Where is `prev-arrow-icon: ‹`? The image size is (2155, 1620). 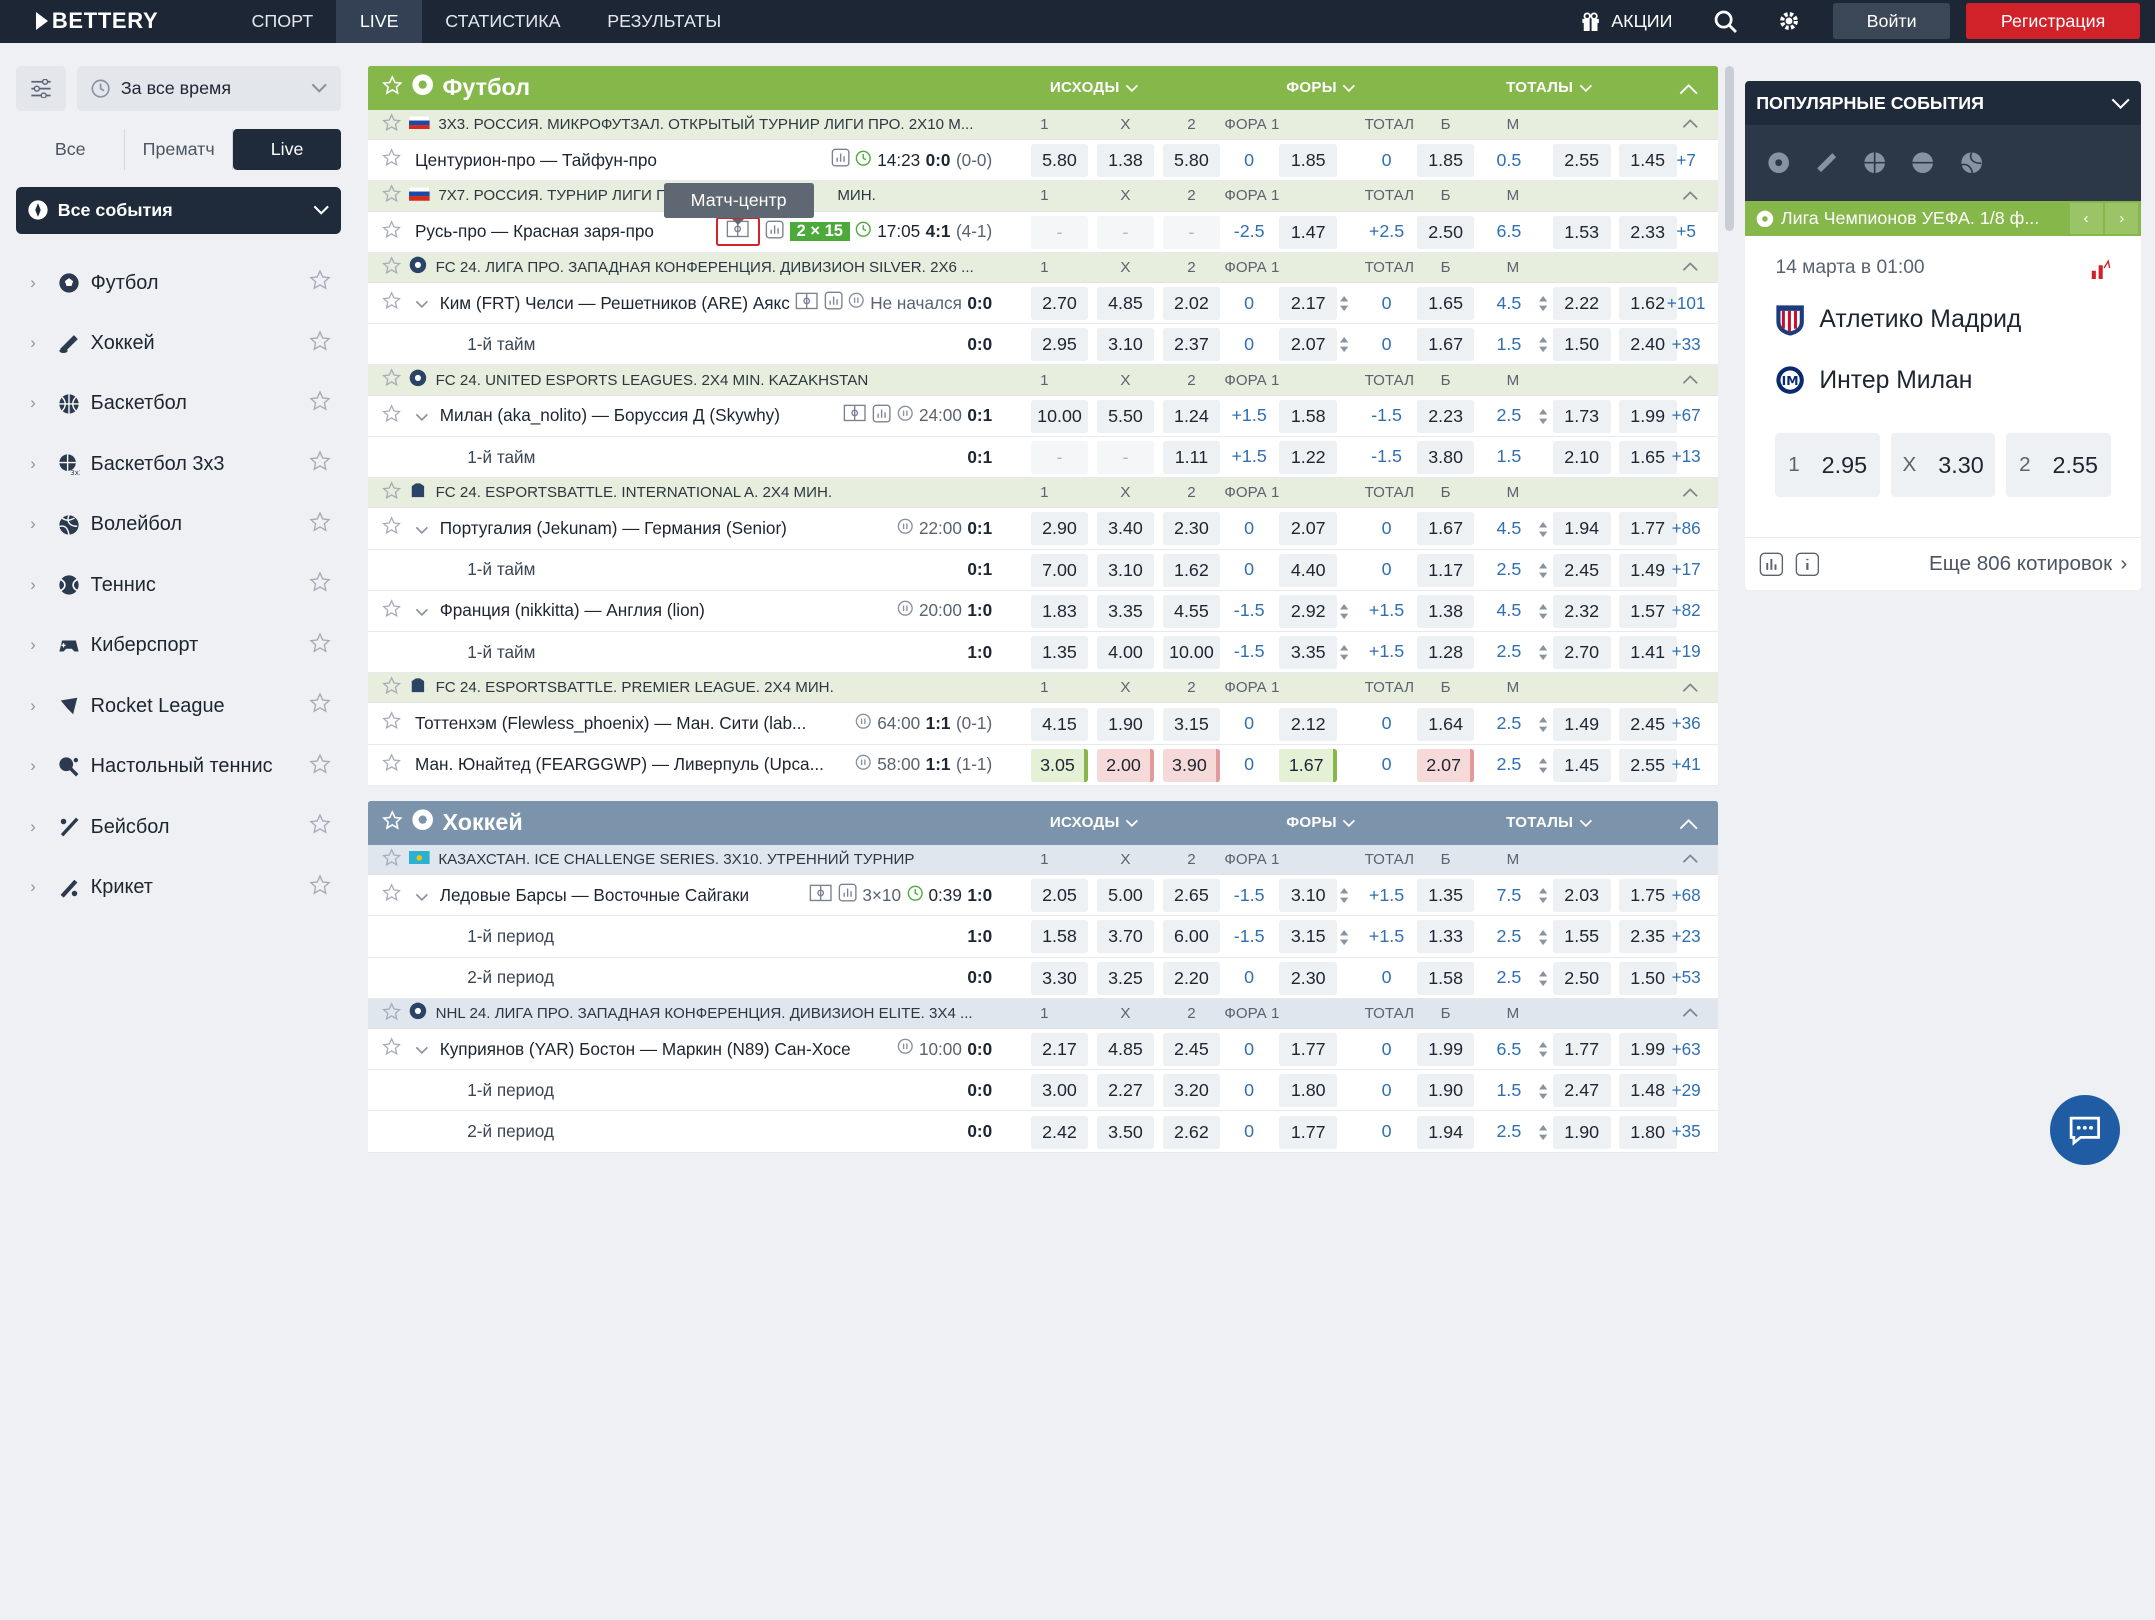 prev-arrow-icon: ‹ is located at coordinates (2086, 218).